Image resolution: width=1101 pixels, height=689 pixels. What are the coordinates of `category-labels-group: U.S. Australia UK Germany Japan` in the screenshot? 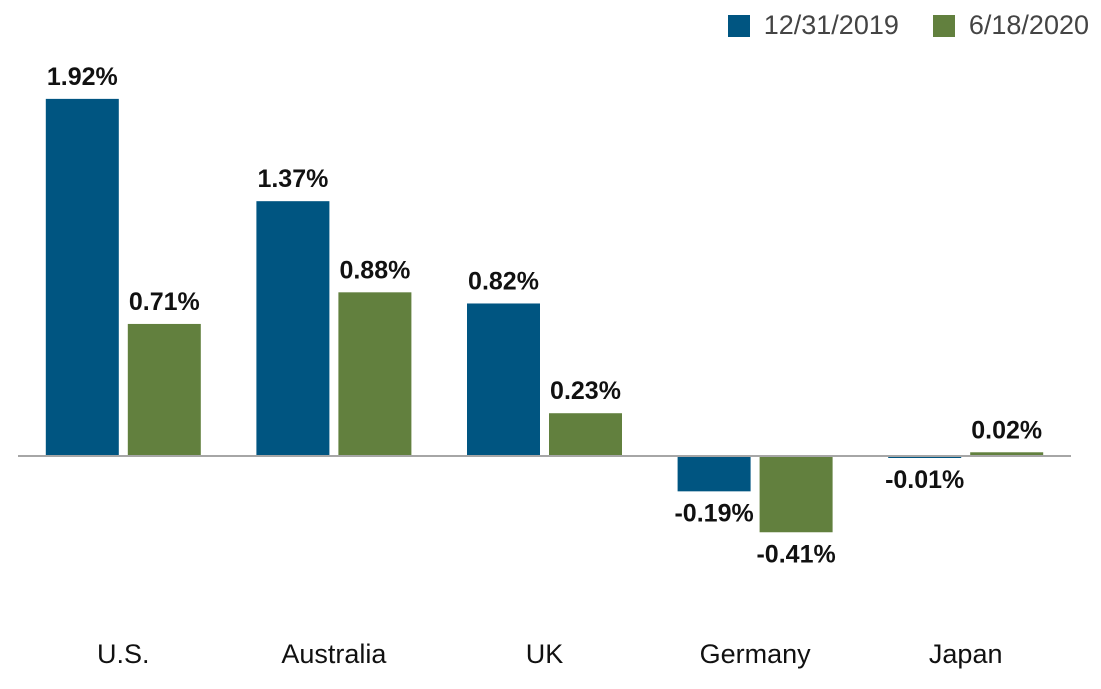 It's located at (549, 654).